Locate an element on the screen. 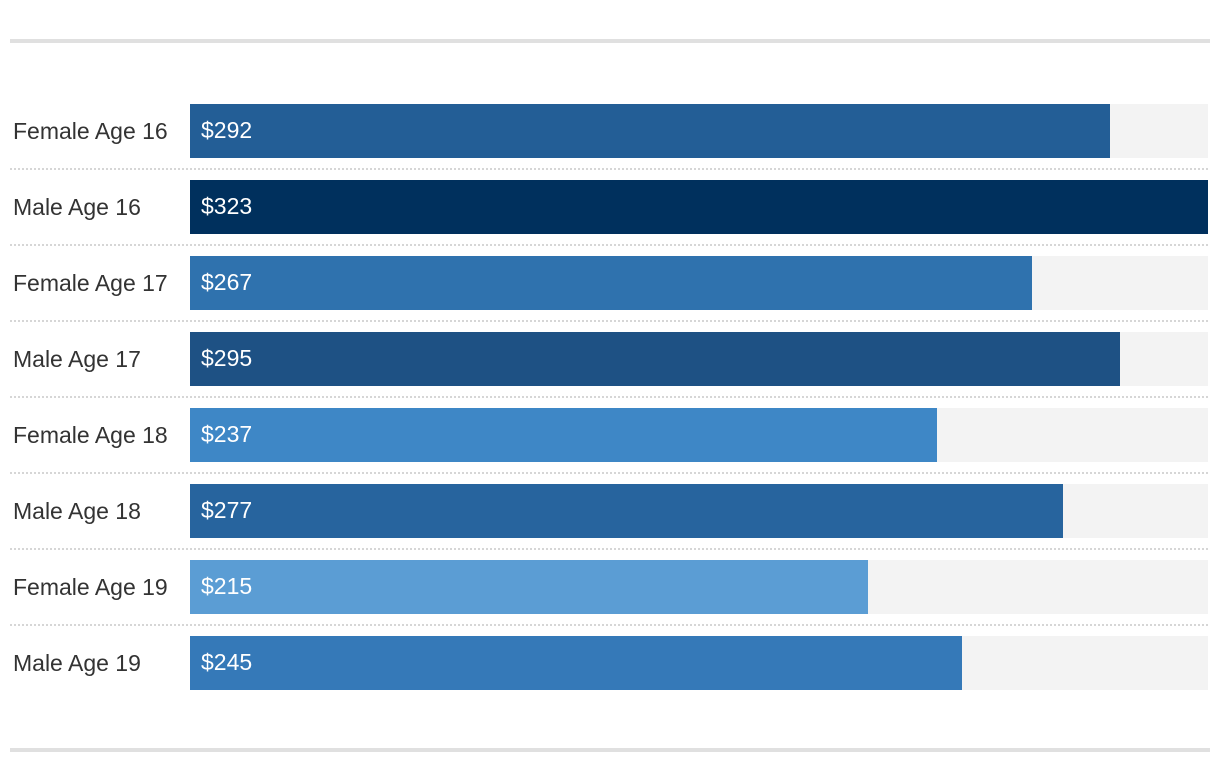  bar-row: Male Age 18 $277 is located at coordinates (609, 522).